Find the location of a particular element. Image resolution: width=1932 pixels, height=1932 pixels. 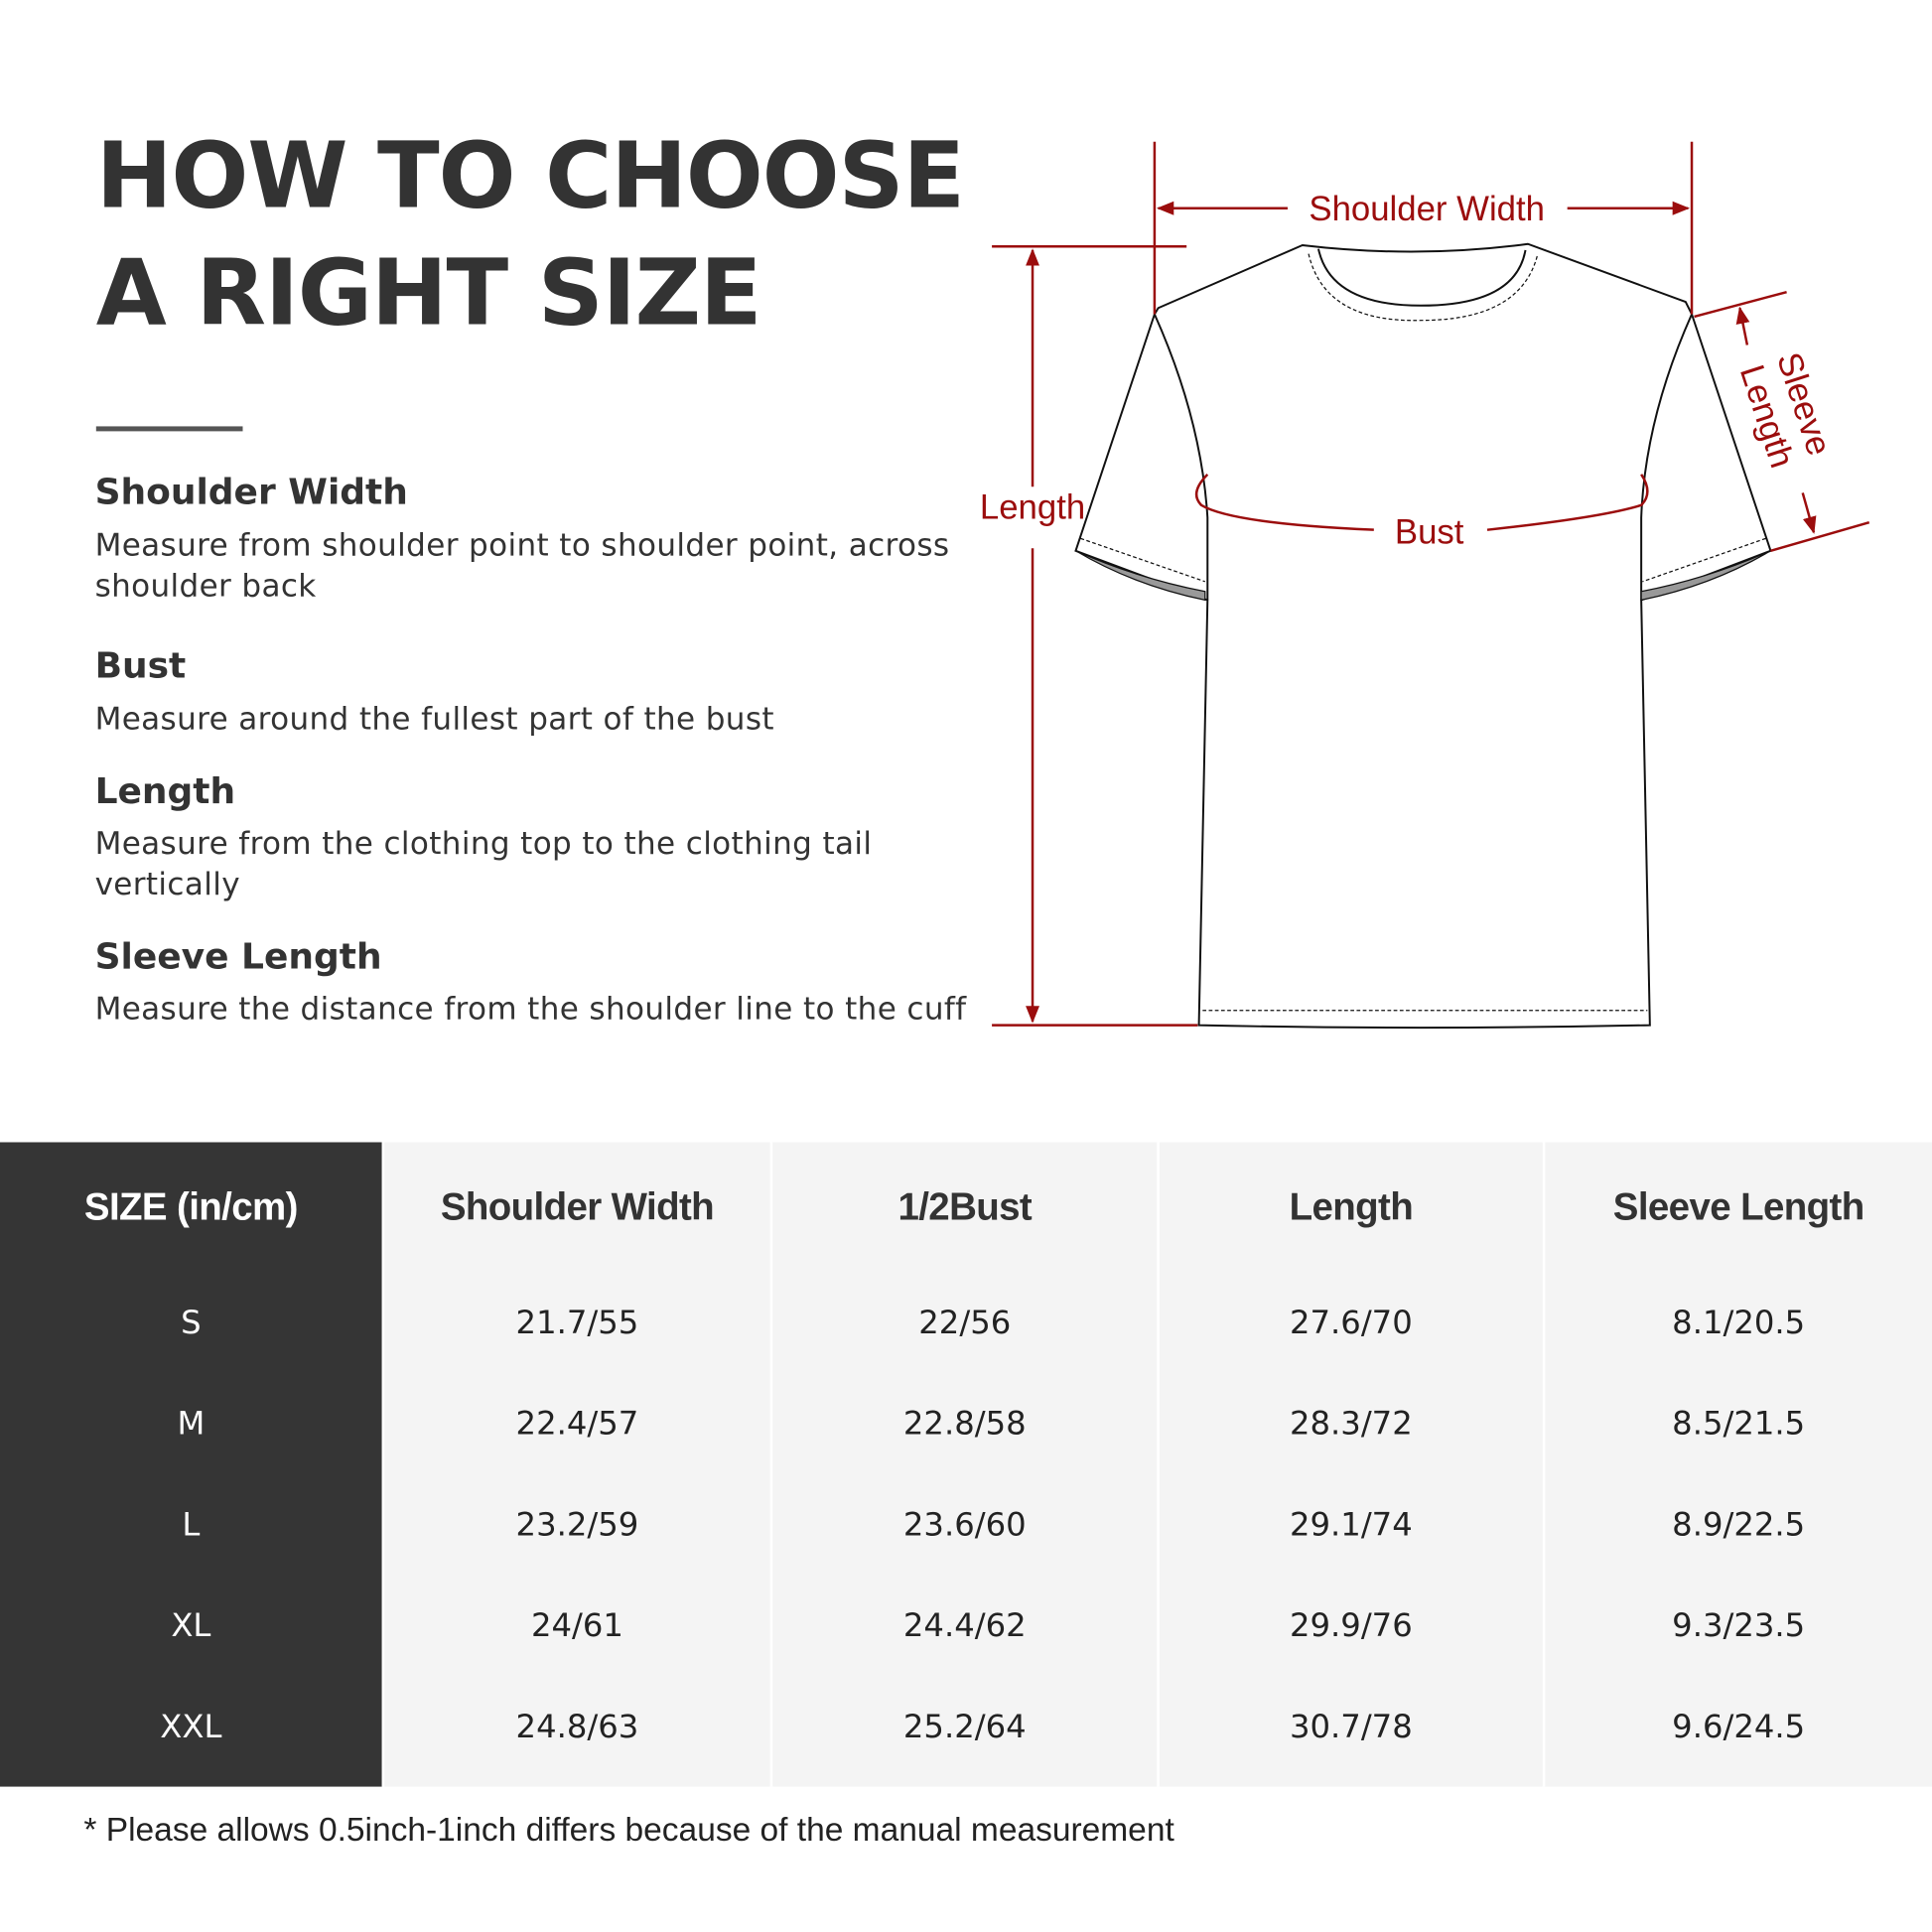

length-label: Length is located at coordinates (1032, 508).